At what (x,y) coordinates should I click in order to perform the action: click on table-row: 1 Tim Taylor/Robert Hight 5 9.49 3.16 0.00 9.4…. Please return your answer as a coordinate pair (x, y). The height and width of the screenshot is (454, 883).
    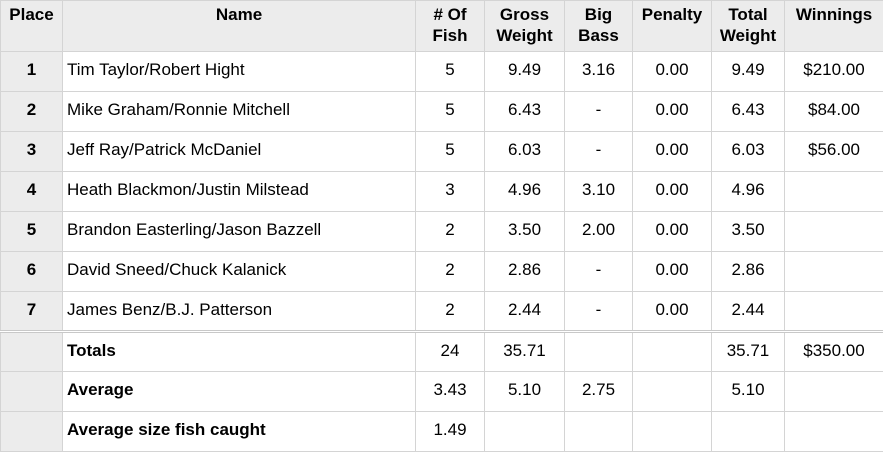
    Looking at the image, I should click on (441, 71).